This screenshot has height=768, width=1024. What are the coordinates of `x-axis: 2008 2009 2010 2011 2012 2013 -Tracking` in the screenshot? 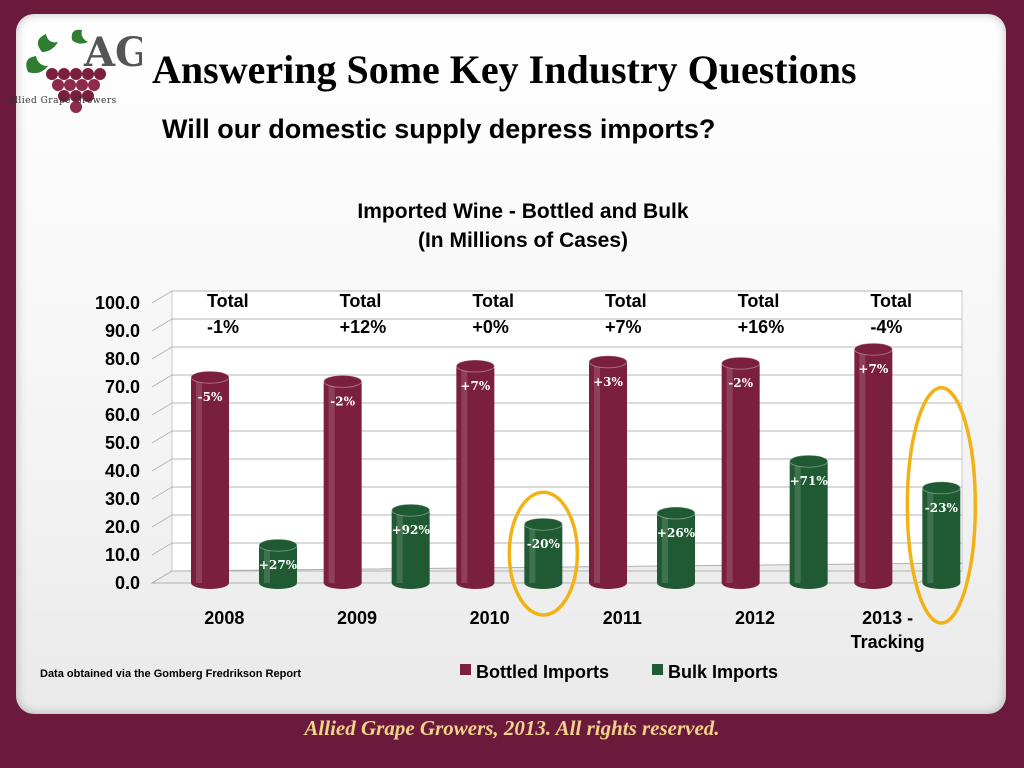 It's located at (564, 630).